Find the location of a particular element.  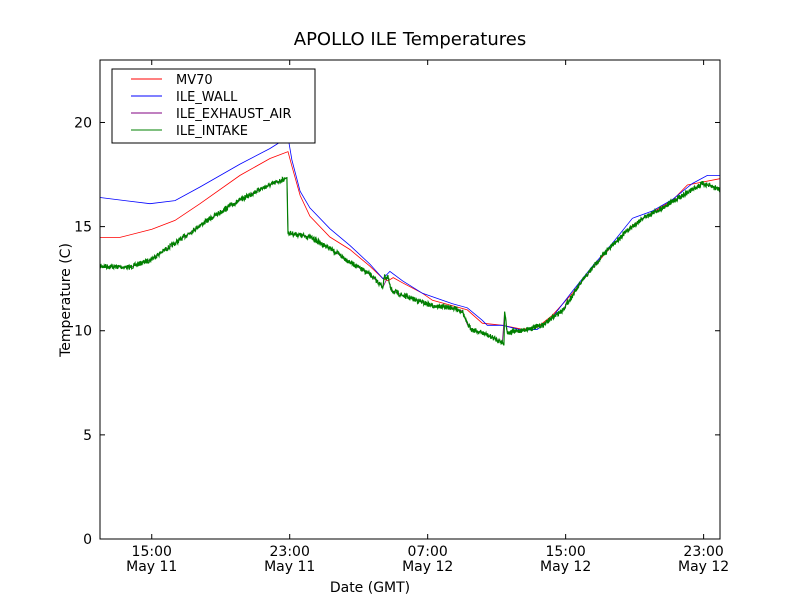

y-tick-label: 5 is located at coordinates (87, 436).